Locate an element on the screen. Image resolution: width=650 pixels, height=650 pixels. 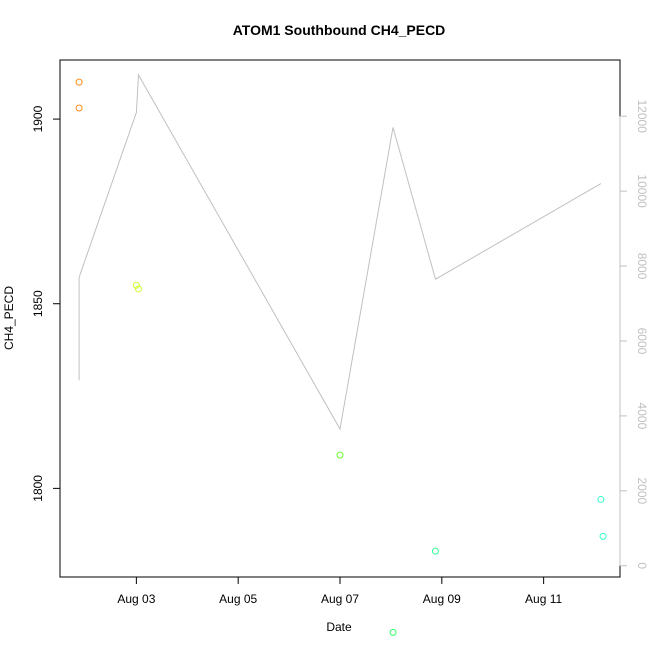
x-axis: Aug 03 Aug 05 Aug 07 Aug 09 Aug 11 is located at coordinates (340, 591).